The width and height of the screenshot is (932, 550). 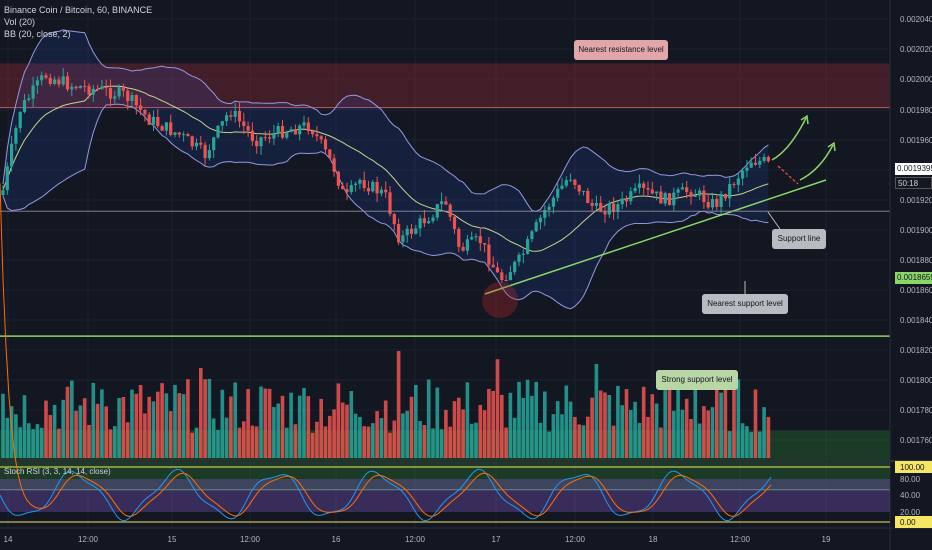 What do you see at coordinates (445, 85) in the screenshot?
I see `resistance-zone` at bounding box center [445, 85].